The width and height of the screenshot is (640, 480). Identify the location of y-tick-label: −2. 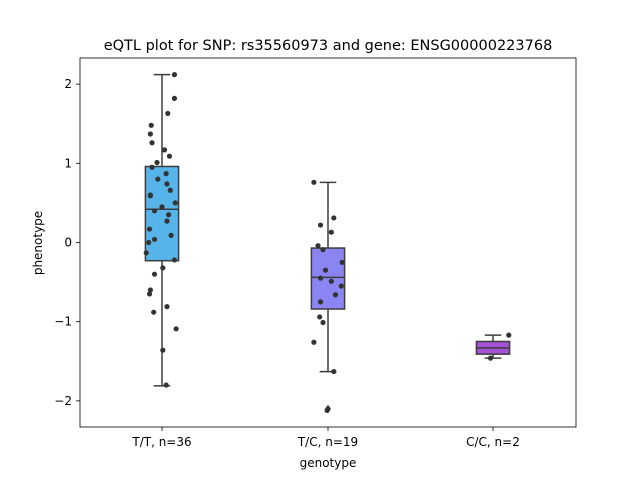
(63, 401).